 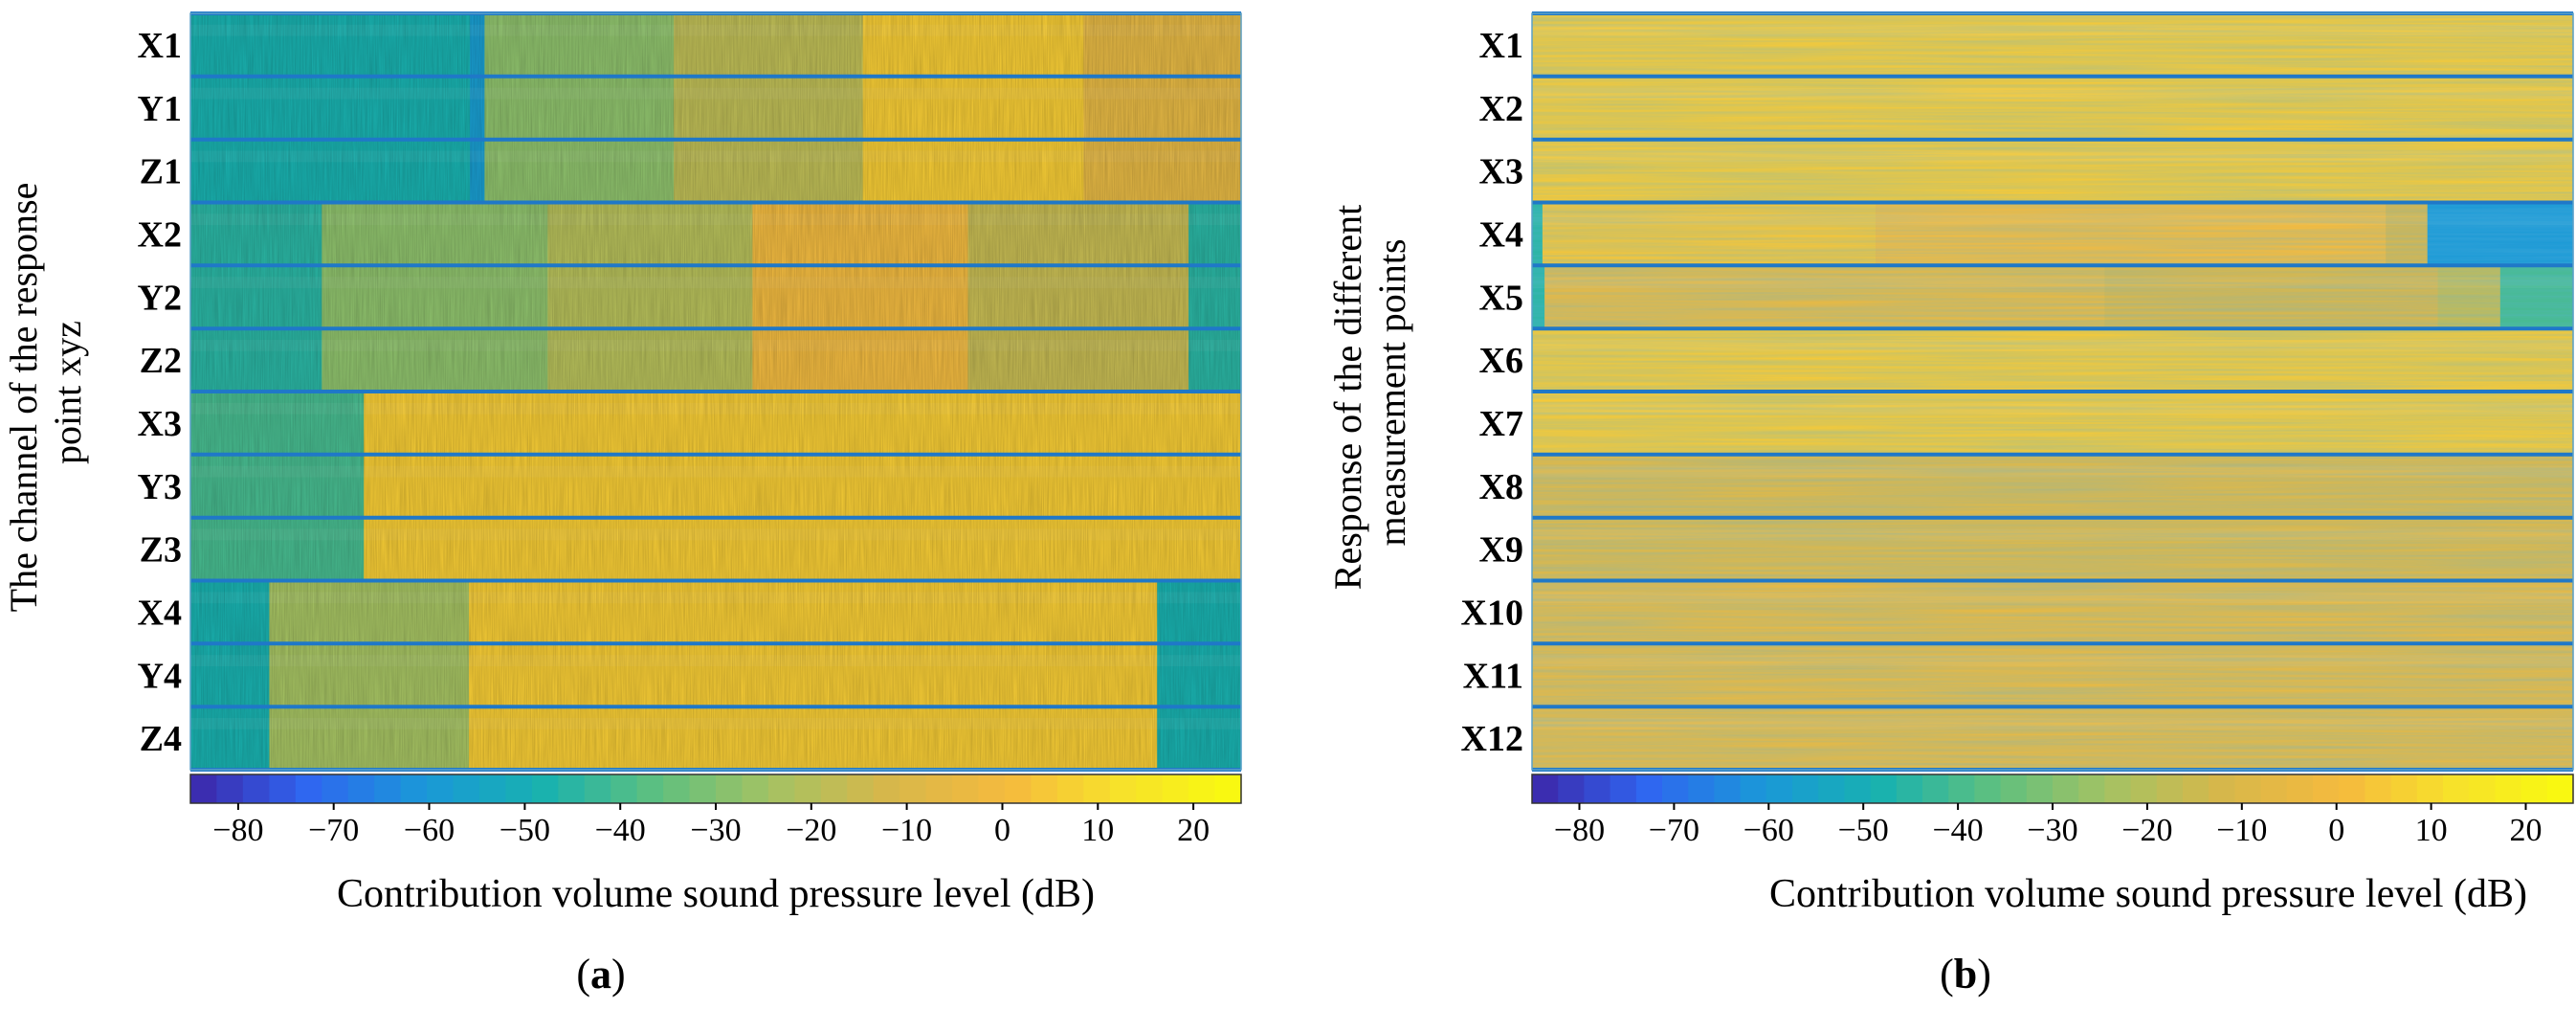 I want to click on row-labels-a: X1 Y1 Z1 X2 Y2 Z2 X3 Y3 Z3 X4 Y4 Z4, so click(x=160, y=392).